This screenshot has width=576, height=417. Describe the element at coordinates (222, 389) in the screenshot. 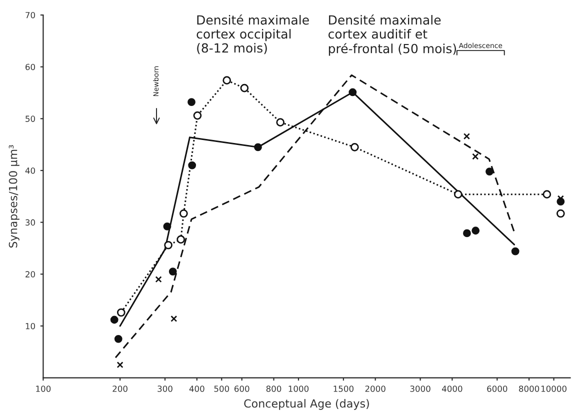

I see `x-tick-label: 500` at that location.